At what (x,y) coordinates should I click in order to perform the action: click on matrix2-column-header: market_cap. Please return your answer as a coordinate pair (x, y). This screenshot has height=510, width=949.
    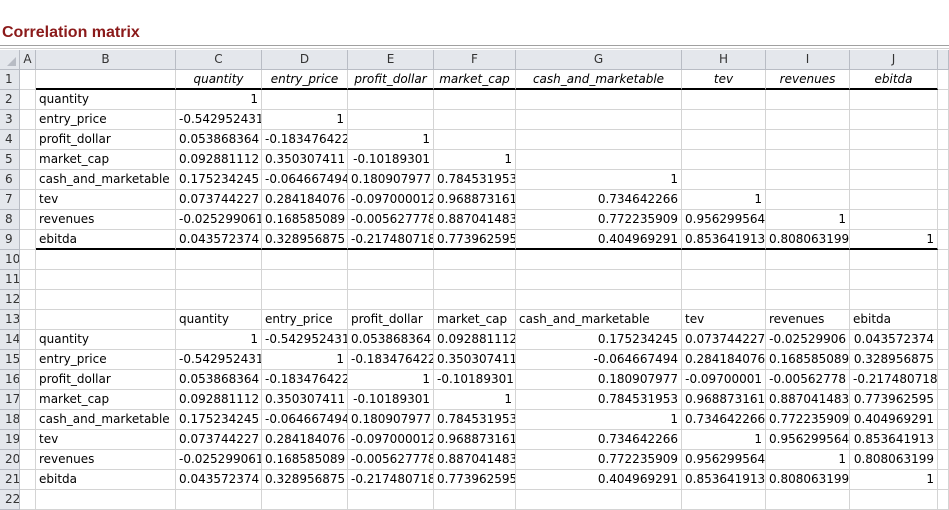
    Looking at the image, I should click on (475, 320).